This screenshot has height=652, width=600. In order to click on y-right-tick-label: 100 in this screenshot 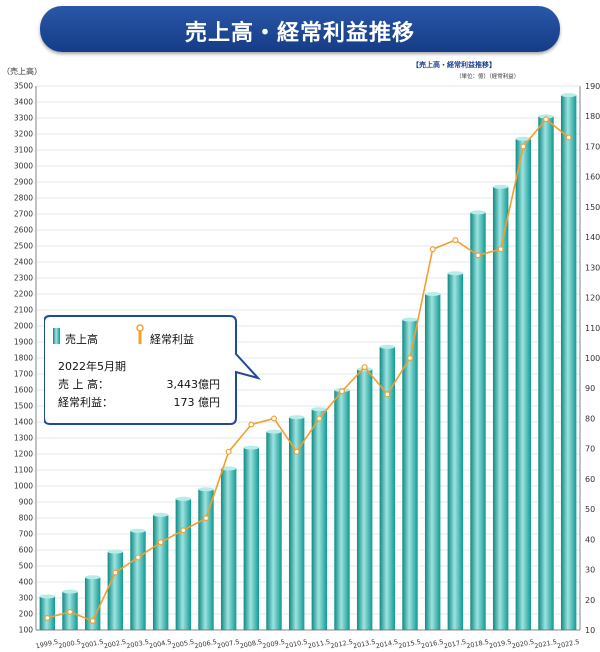, I will do `click(592, 358)`.